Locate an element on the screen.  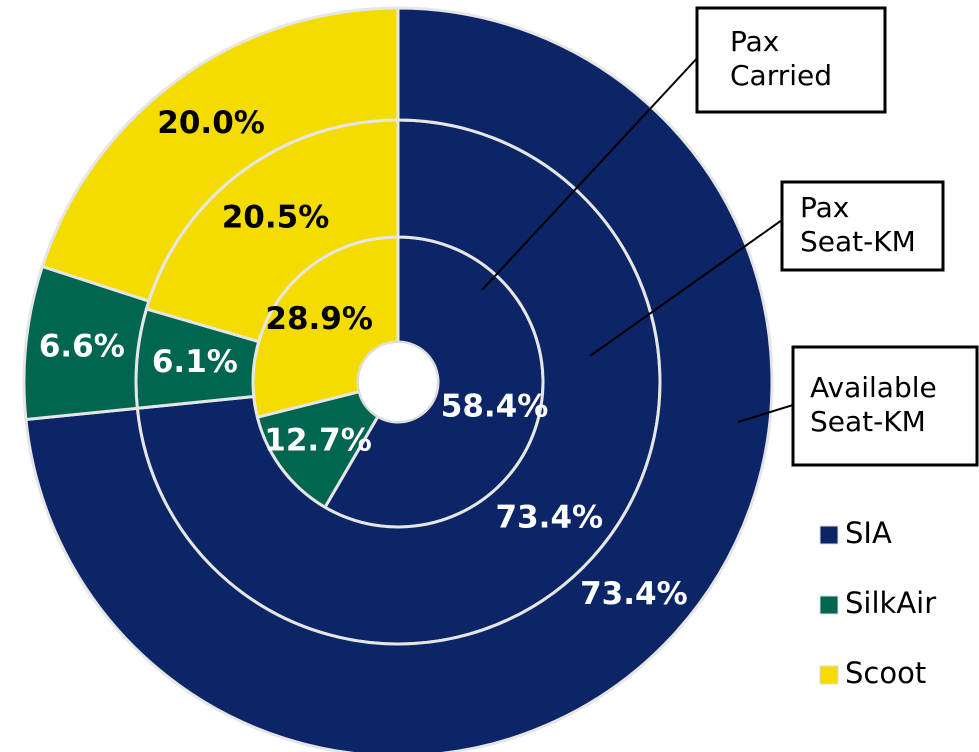
legend-label: SilkAir is located at coordinates (890, 603).